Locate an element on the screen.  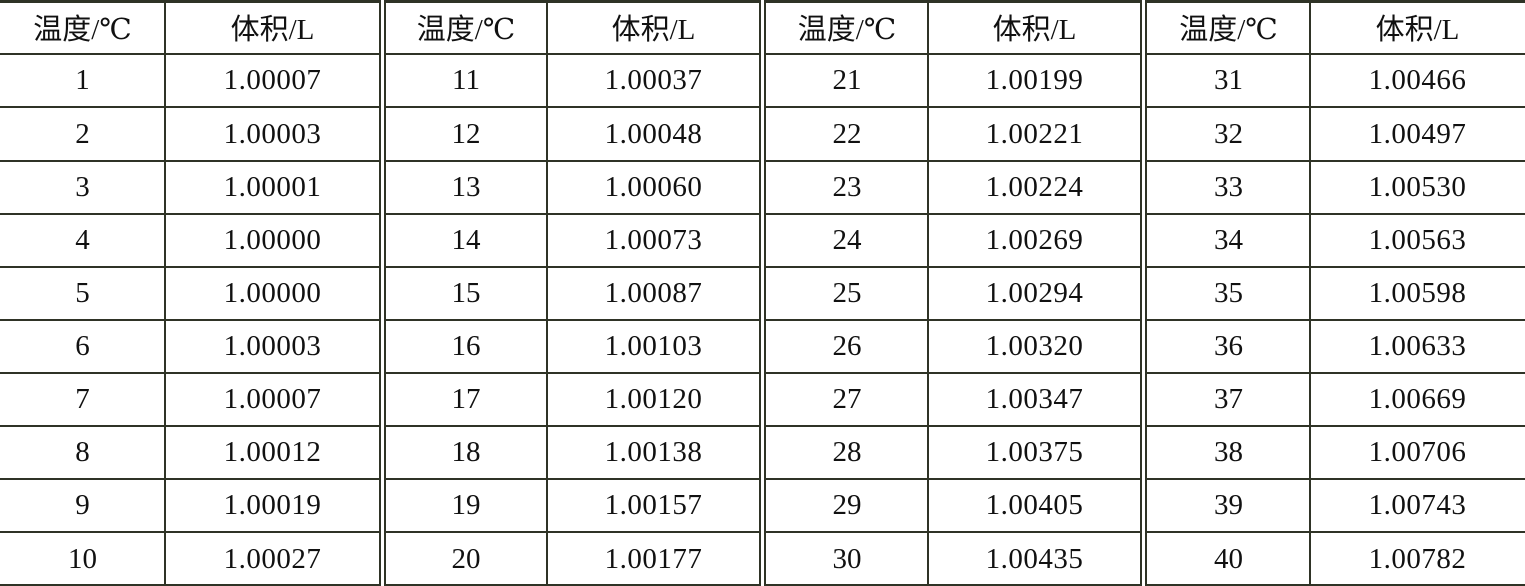
cell-temperature: 5 is located at coordinates (82, 293).